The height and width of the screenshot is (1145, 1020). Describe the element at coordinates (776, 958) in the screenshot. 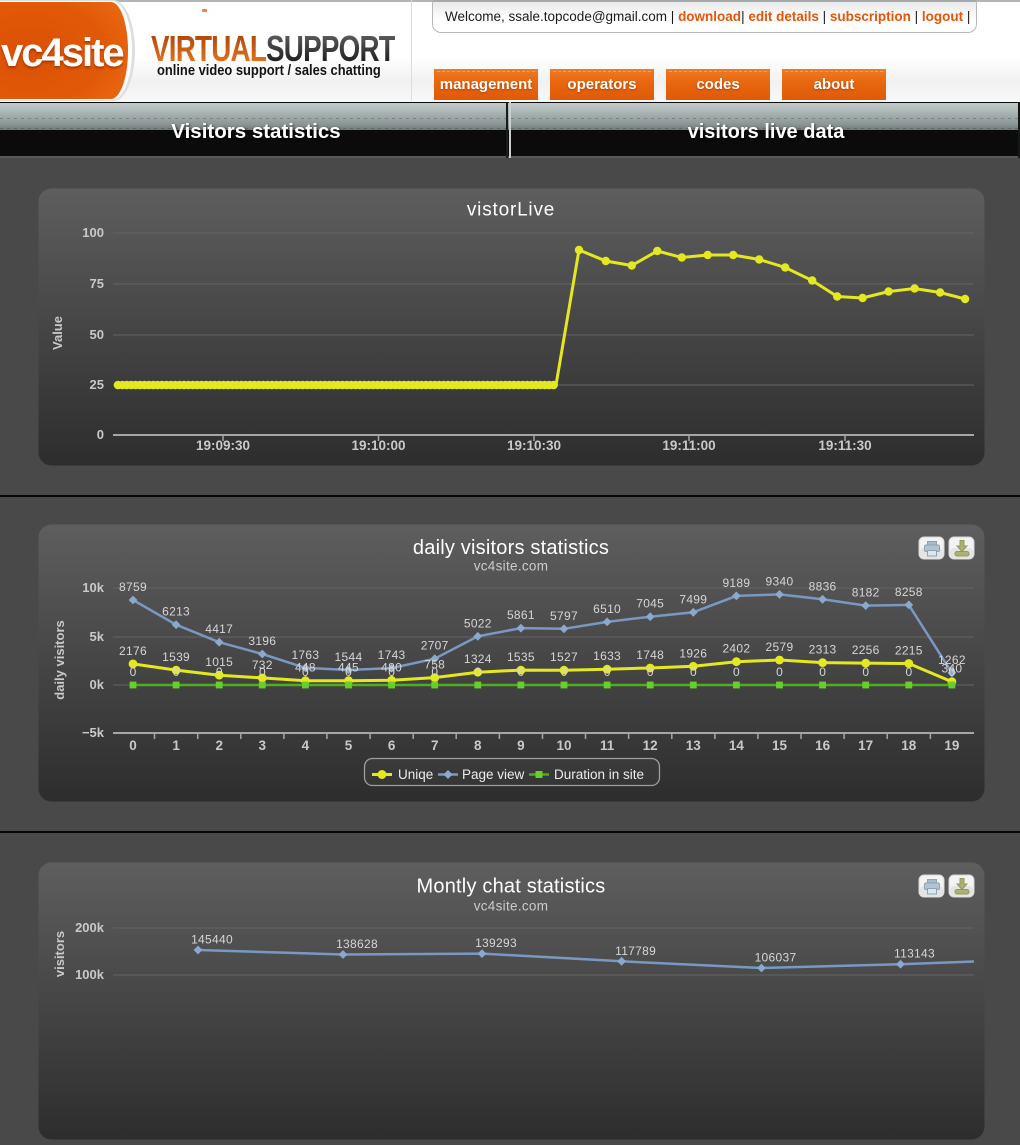

I see `svg-text: 106037` at that location.